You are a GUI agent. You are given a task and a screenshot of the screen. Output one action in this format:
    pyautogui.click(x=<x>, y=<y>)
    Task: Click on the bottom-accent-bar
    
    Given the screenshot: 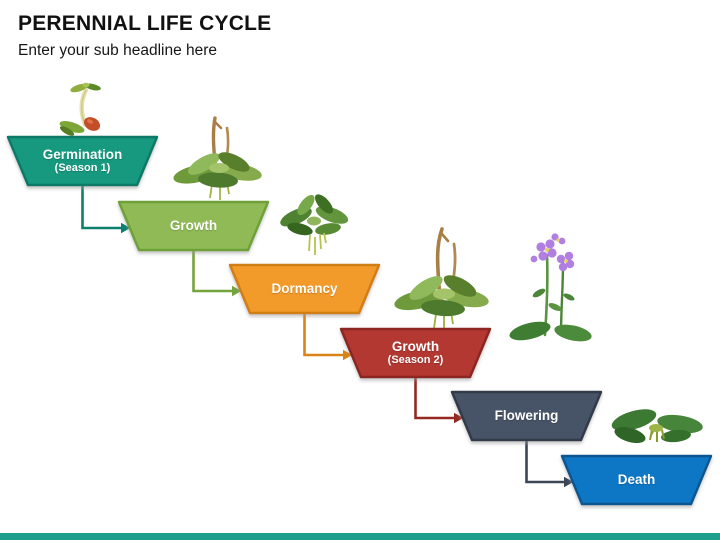 What is the action you would take?
    pyautogui.click(x=360, y=536)
    